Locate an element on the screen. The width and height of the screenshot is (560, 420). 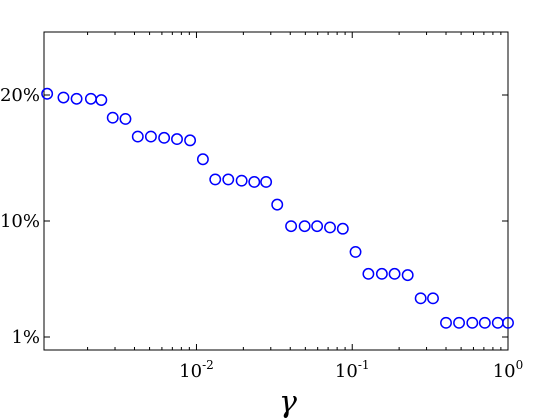
x-tick-label: 10⁰ is located at coordinates (508, 370).